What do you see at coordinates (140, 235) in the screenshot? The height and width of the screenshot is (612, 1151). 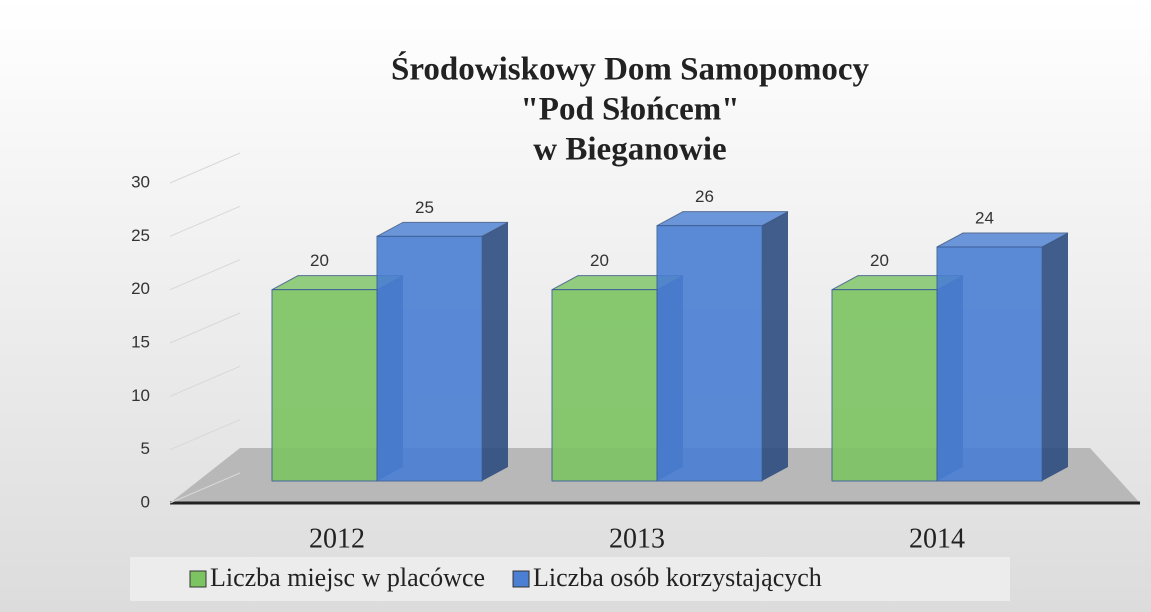 I see `y-tick-label: 25` at bounding box center [140, 235].